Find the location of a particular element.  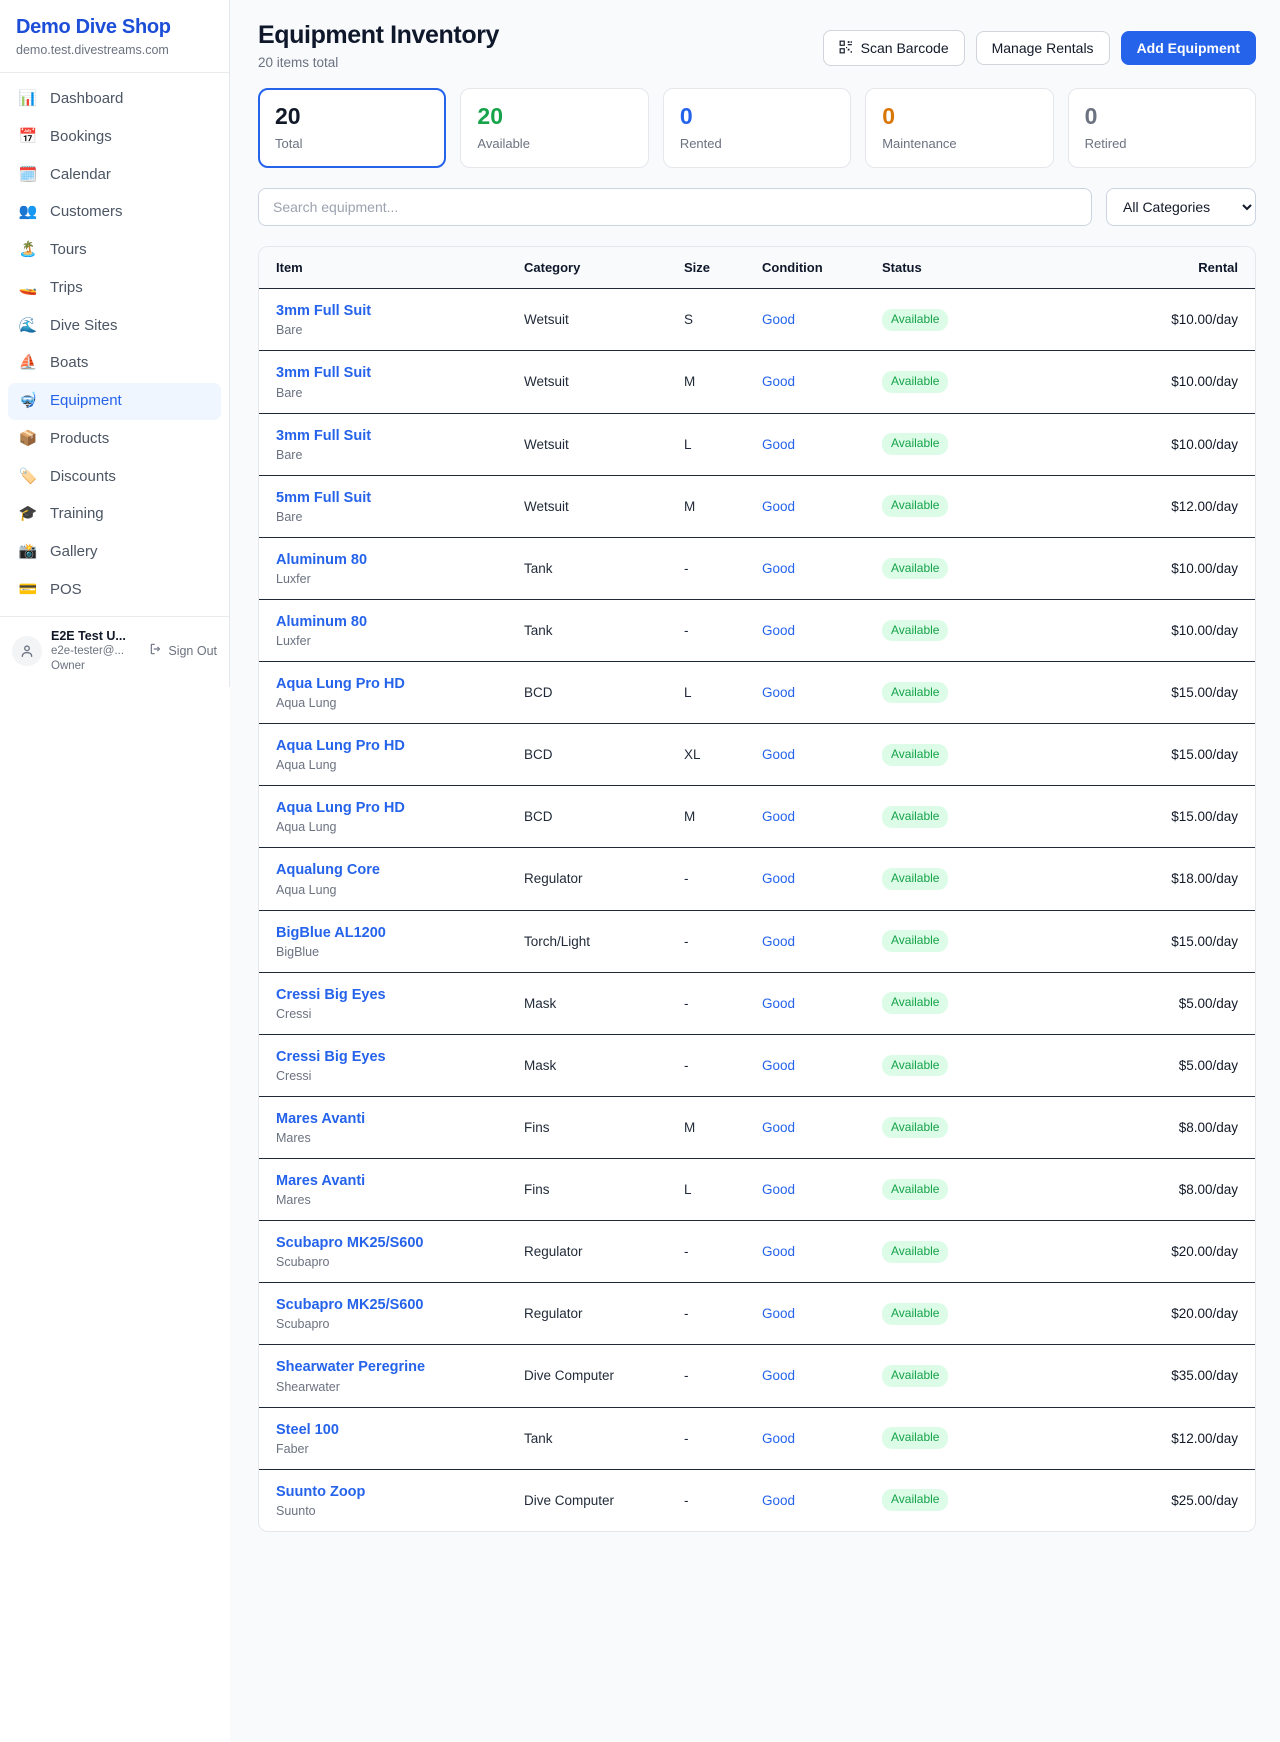

sidebar-item-calendar: 🗓️ Calendar is located at coordinates (114, 175).